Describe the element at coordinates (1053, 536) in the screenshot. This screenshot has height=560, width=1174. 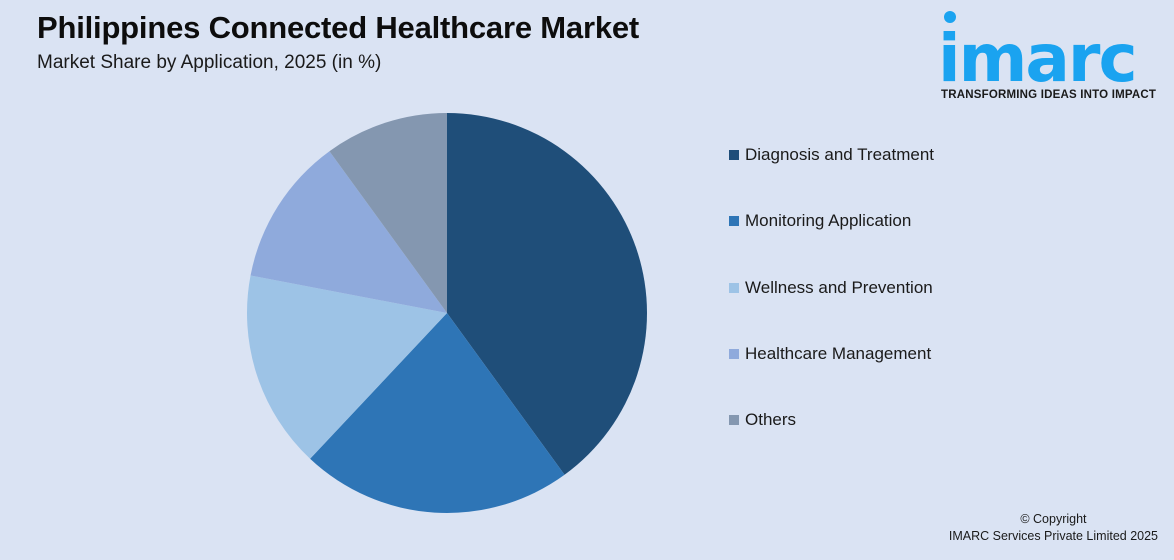
I see `copyright-line-2: IMARC Services Private Limited 2025` at that location.